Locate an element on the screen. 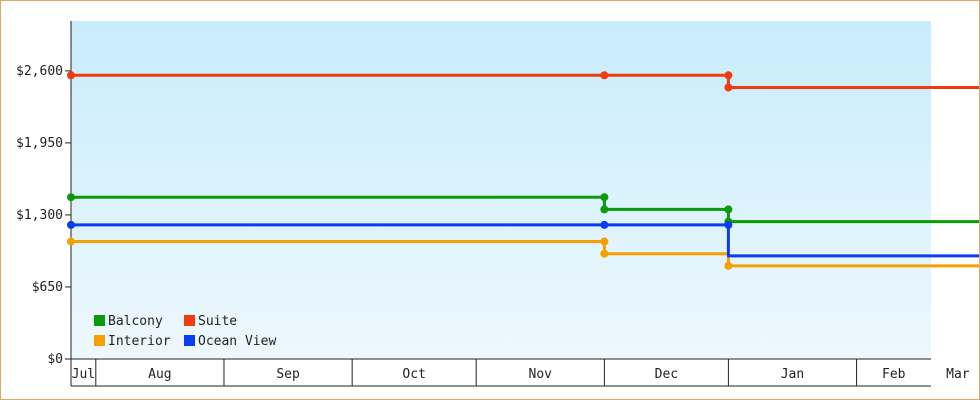  month-label: Feb is located at coordinates (894, 374).